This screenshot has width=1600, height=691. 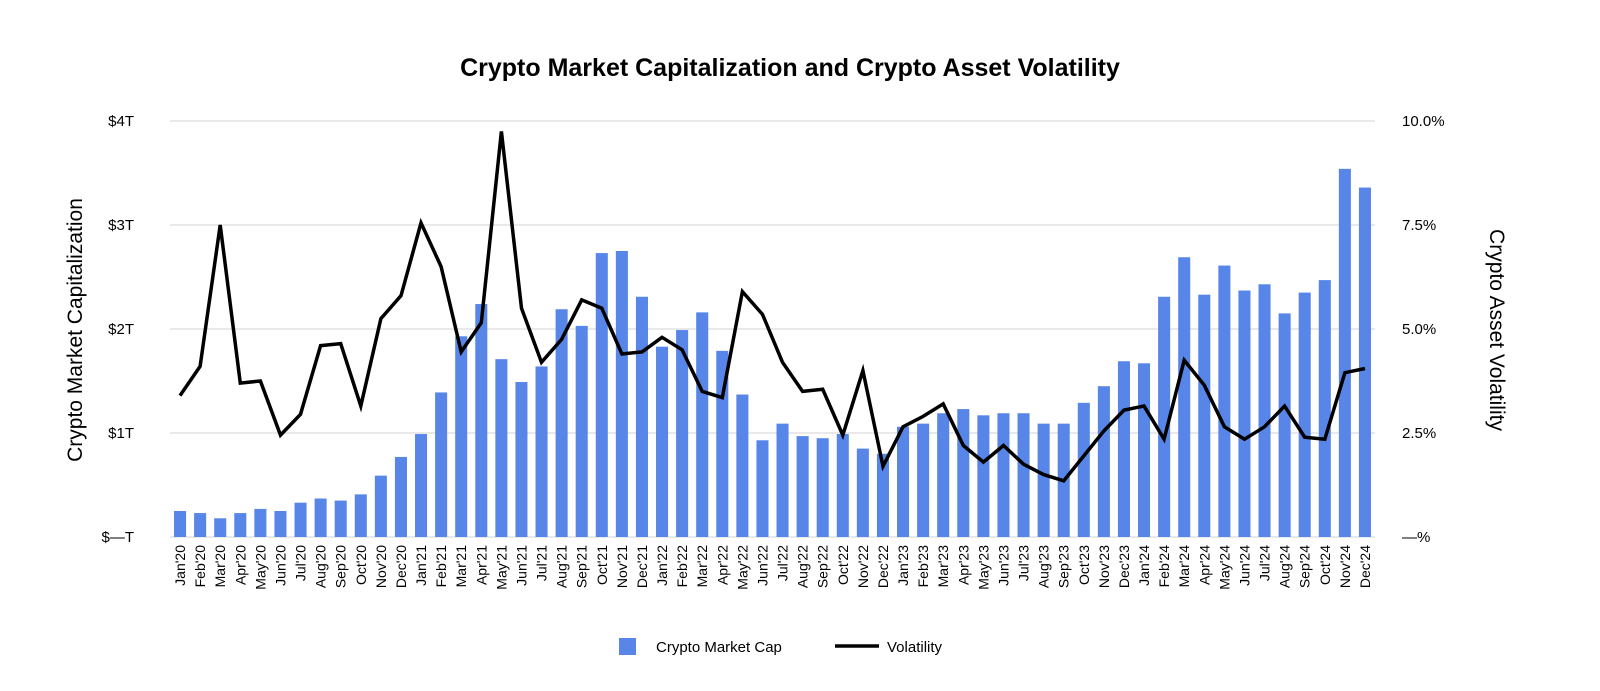 I want to click on x-tick-label: Jun'21, so click(x=521, y=565).